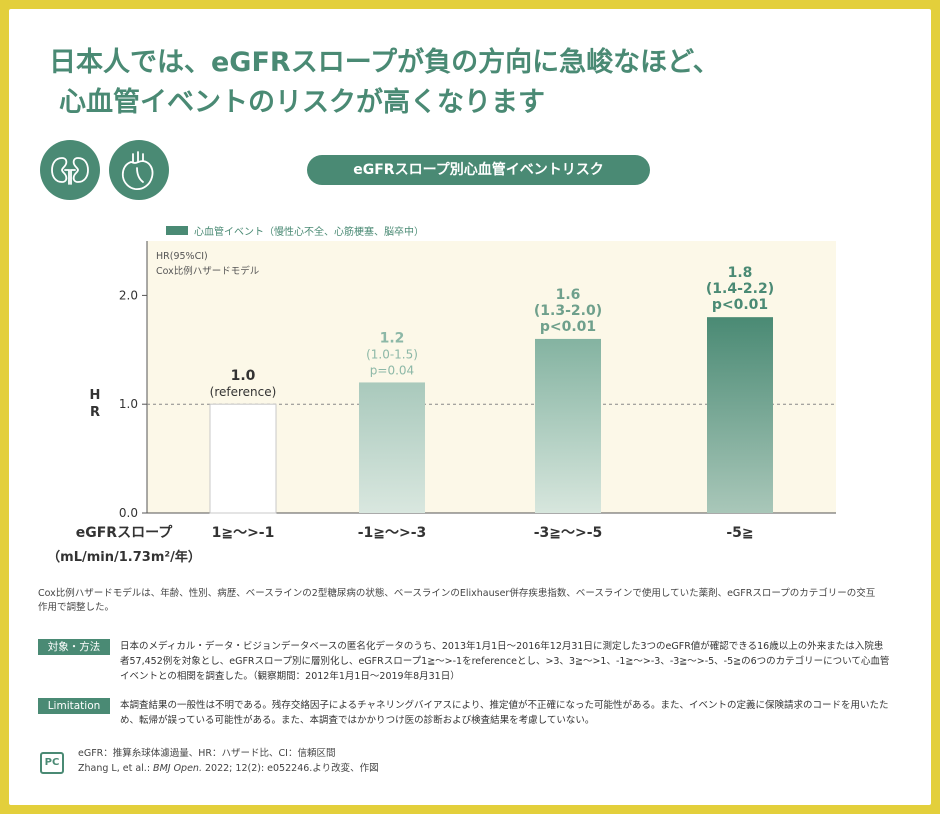  Describe the element at coordinates (568, 295) in the screenshot. I see `bar-value-label: 1.6` at that location.